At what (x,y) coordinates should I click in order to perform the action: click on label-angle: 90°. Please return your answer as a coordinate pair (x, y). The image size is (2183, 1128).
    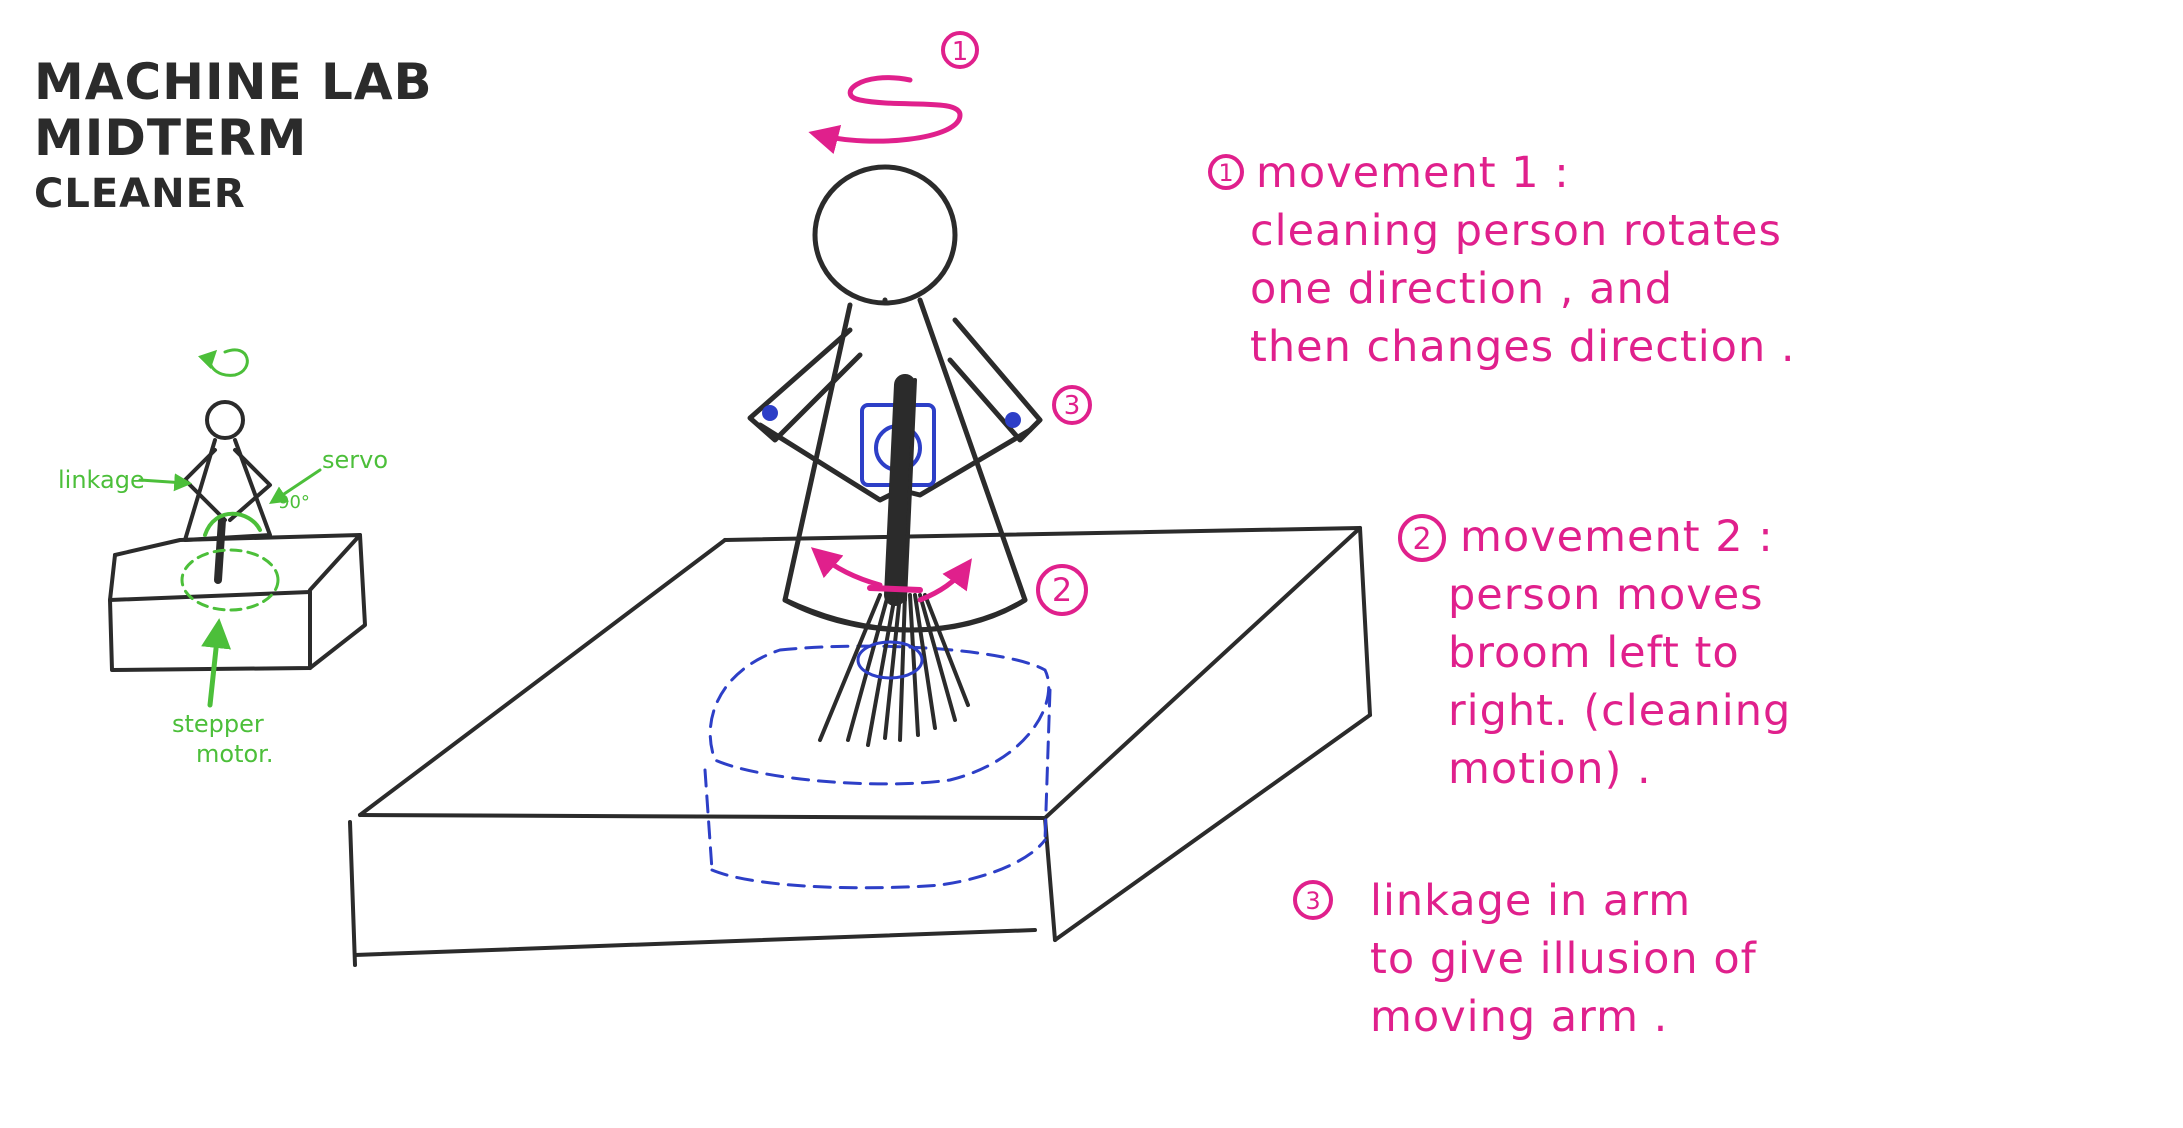
    Looking at the image, I should click on (294, 502).